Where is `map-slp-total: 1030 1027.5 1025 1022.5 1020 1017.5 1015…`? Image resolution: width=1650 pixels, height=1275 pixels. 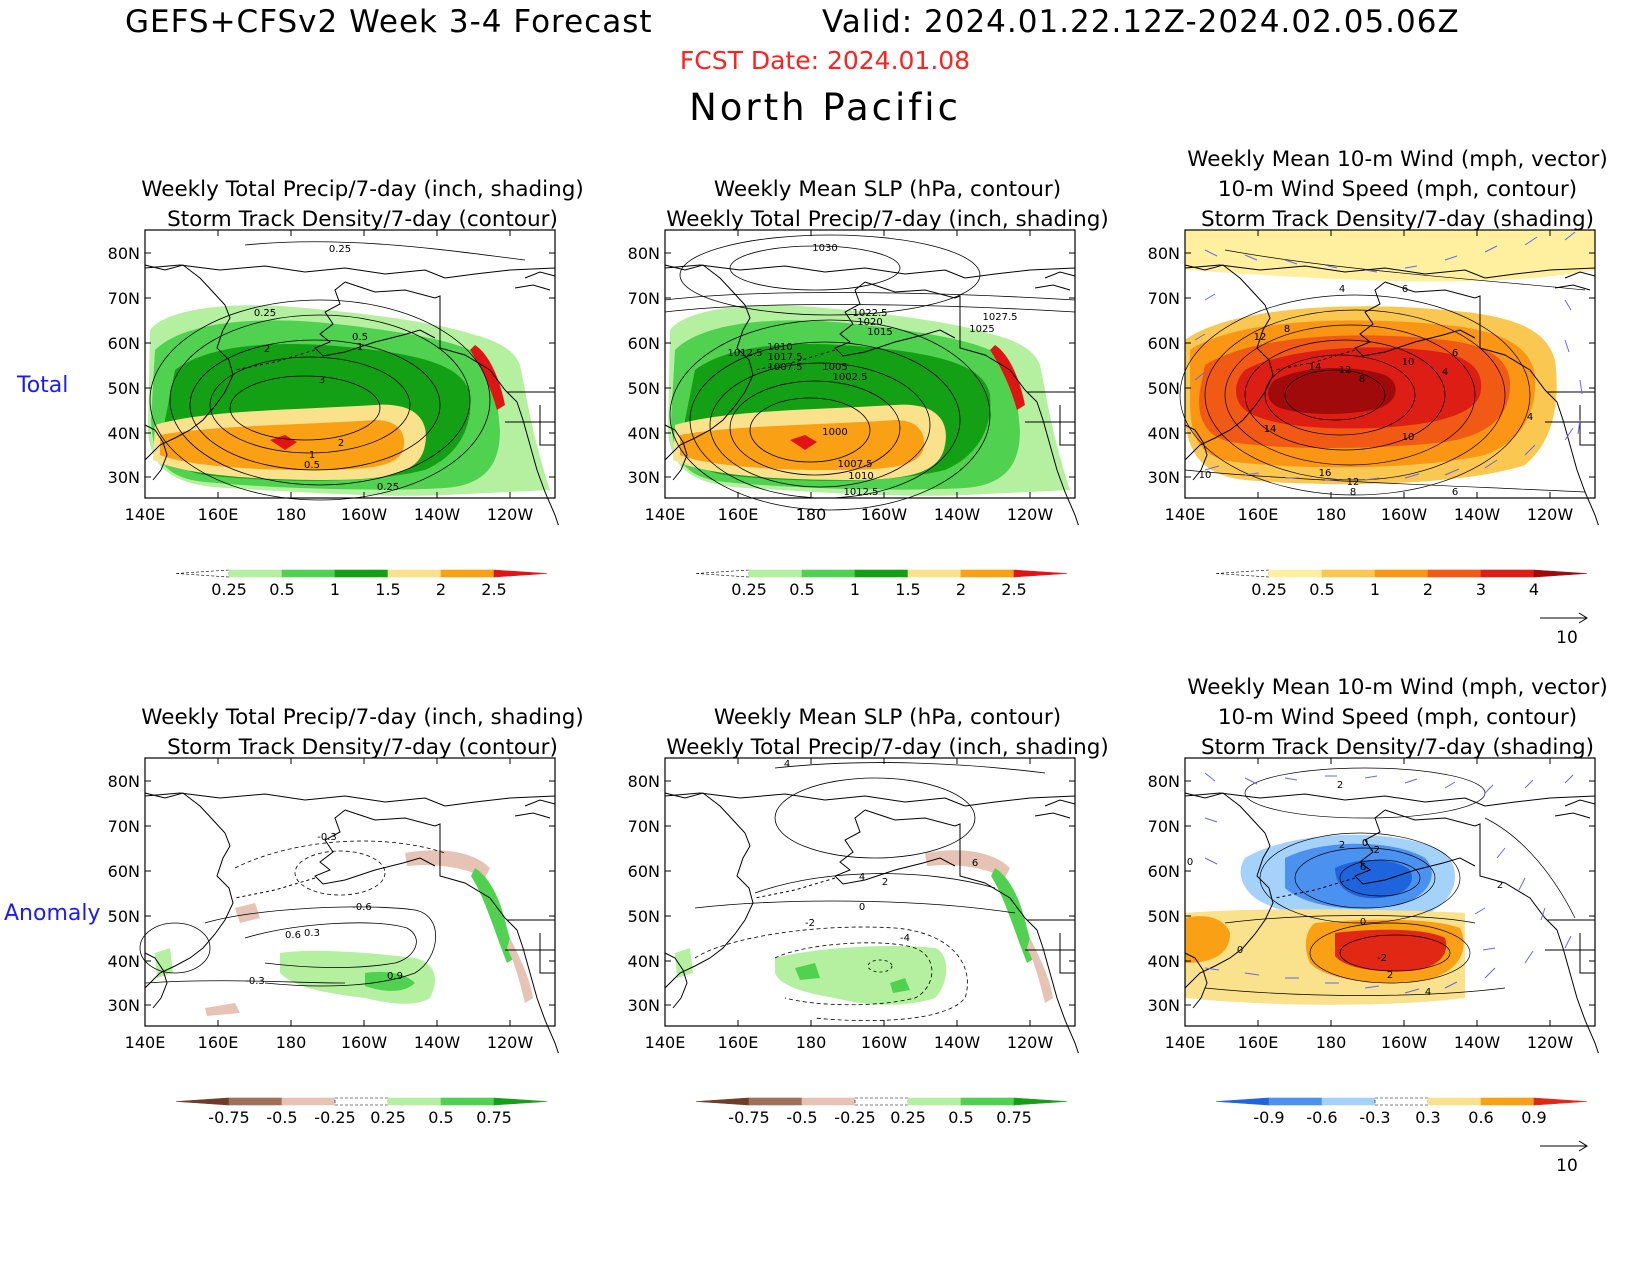 map-slp-total: 1030 1027.5 1025 1022.5 1020 1017.5 1015… is located at coordinates (854, 377).